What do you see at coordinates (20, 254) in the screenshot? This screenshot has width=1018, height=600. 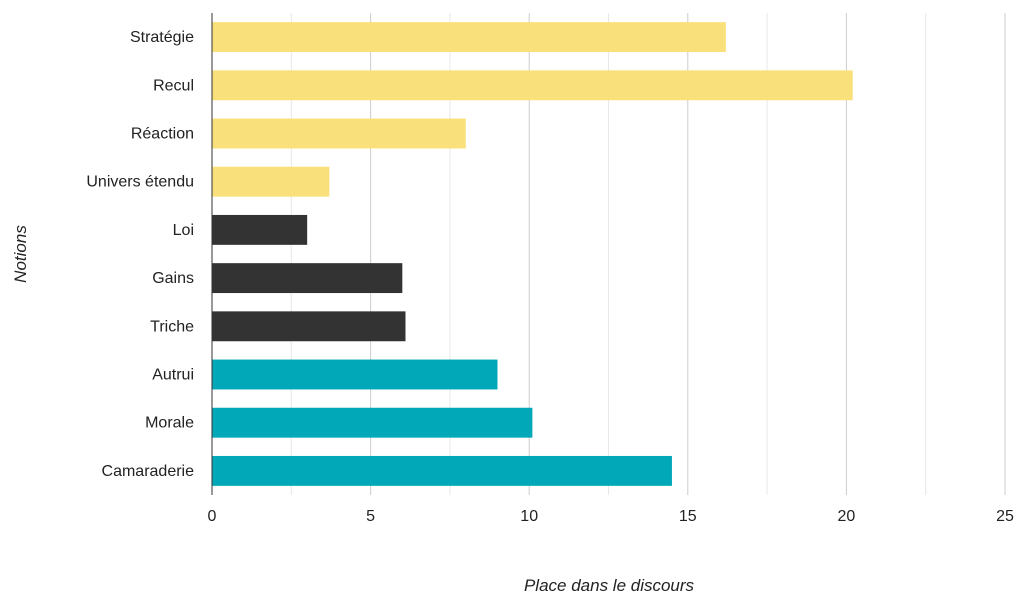 I see `y-axis-title: Notions` at bounding box center [20, 254].